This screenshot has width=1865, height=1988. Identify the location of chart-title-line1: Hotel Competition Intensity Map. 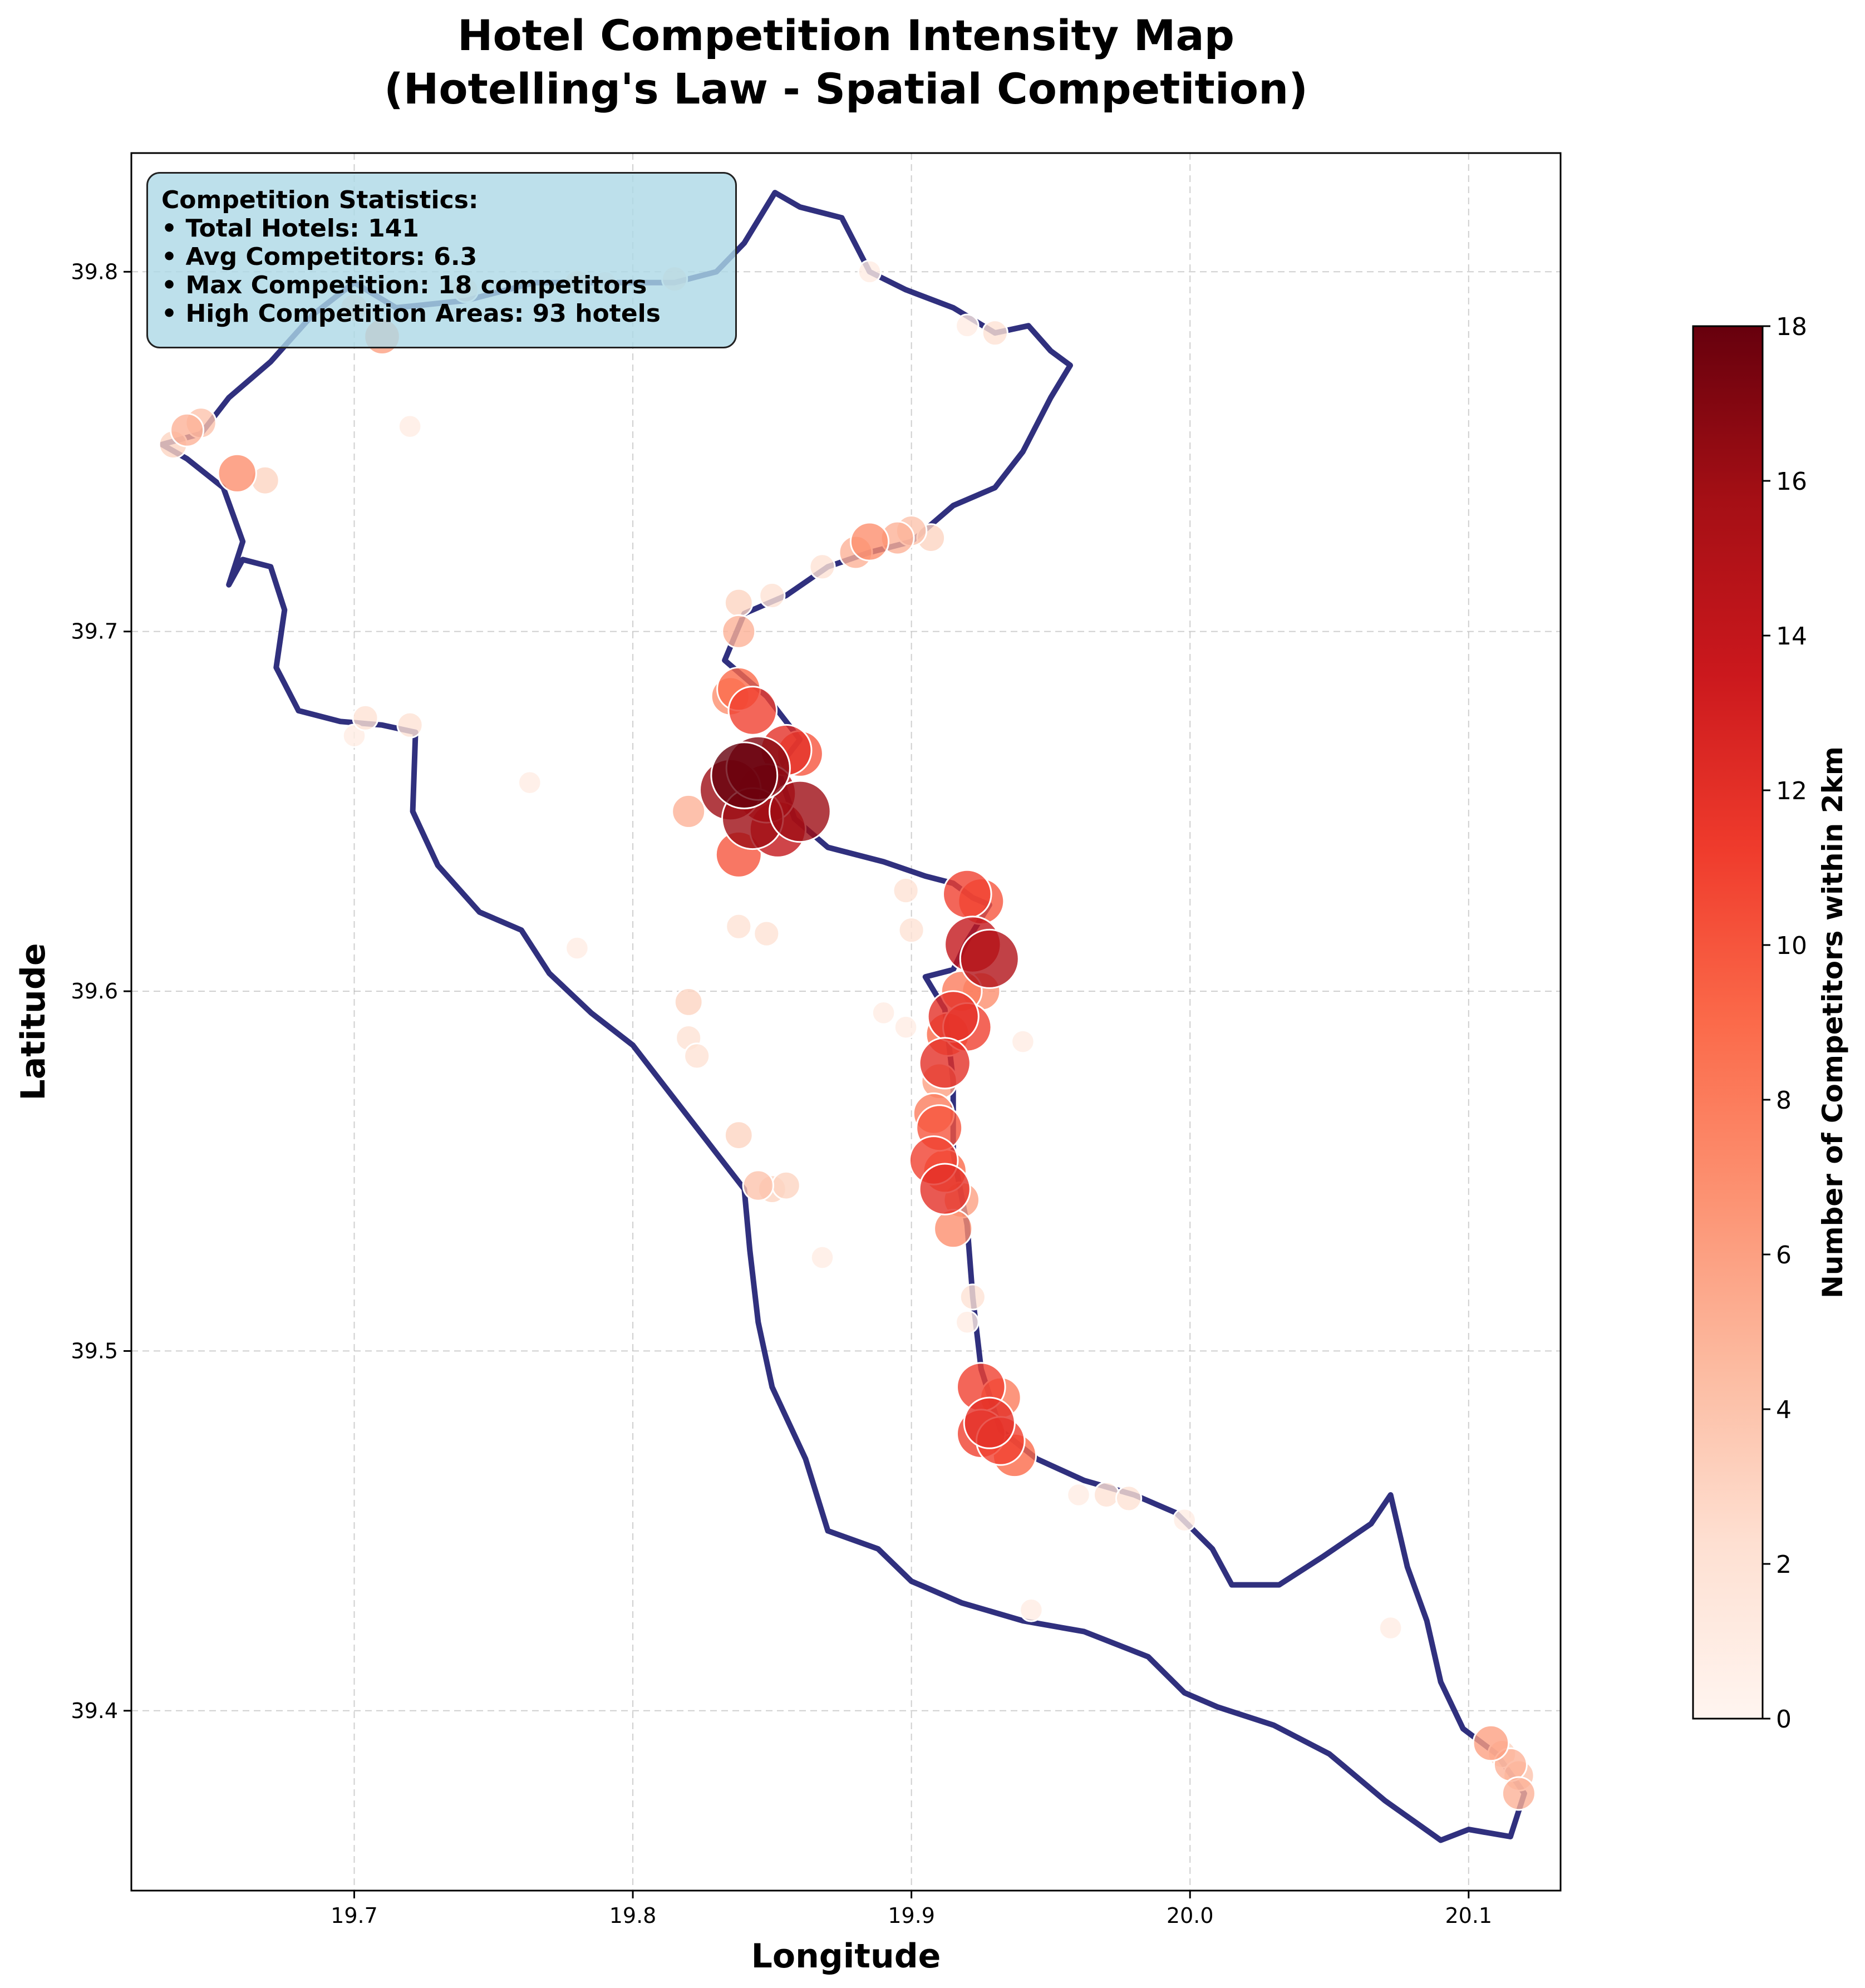
(845, 35).